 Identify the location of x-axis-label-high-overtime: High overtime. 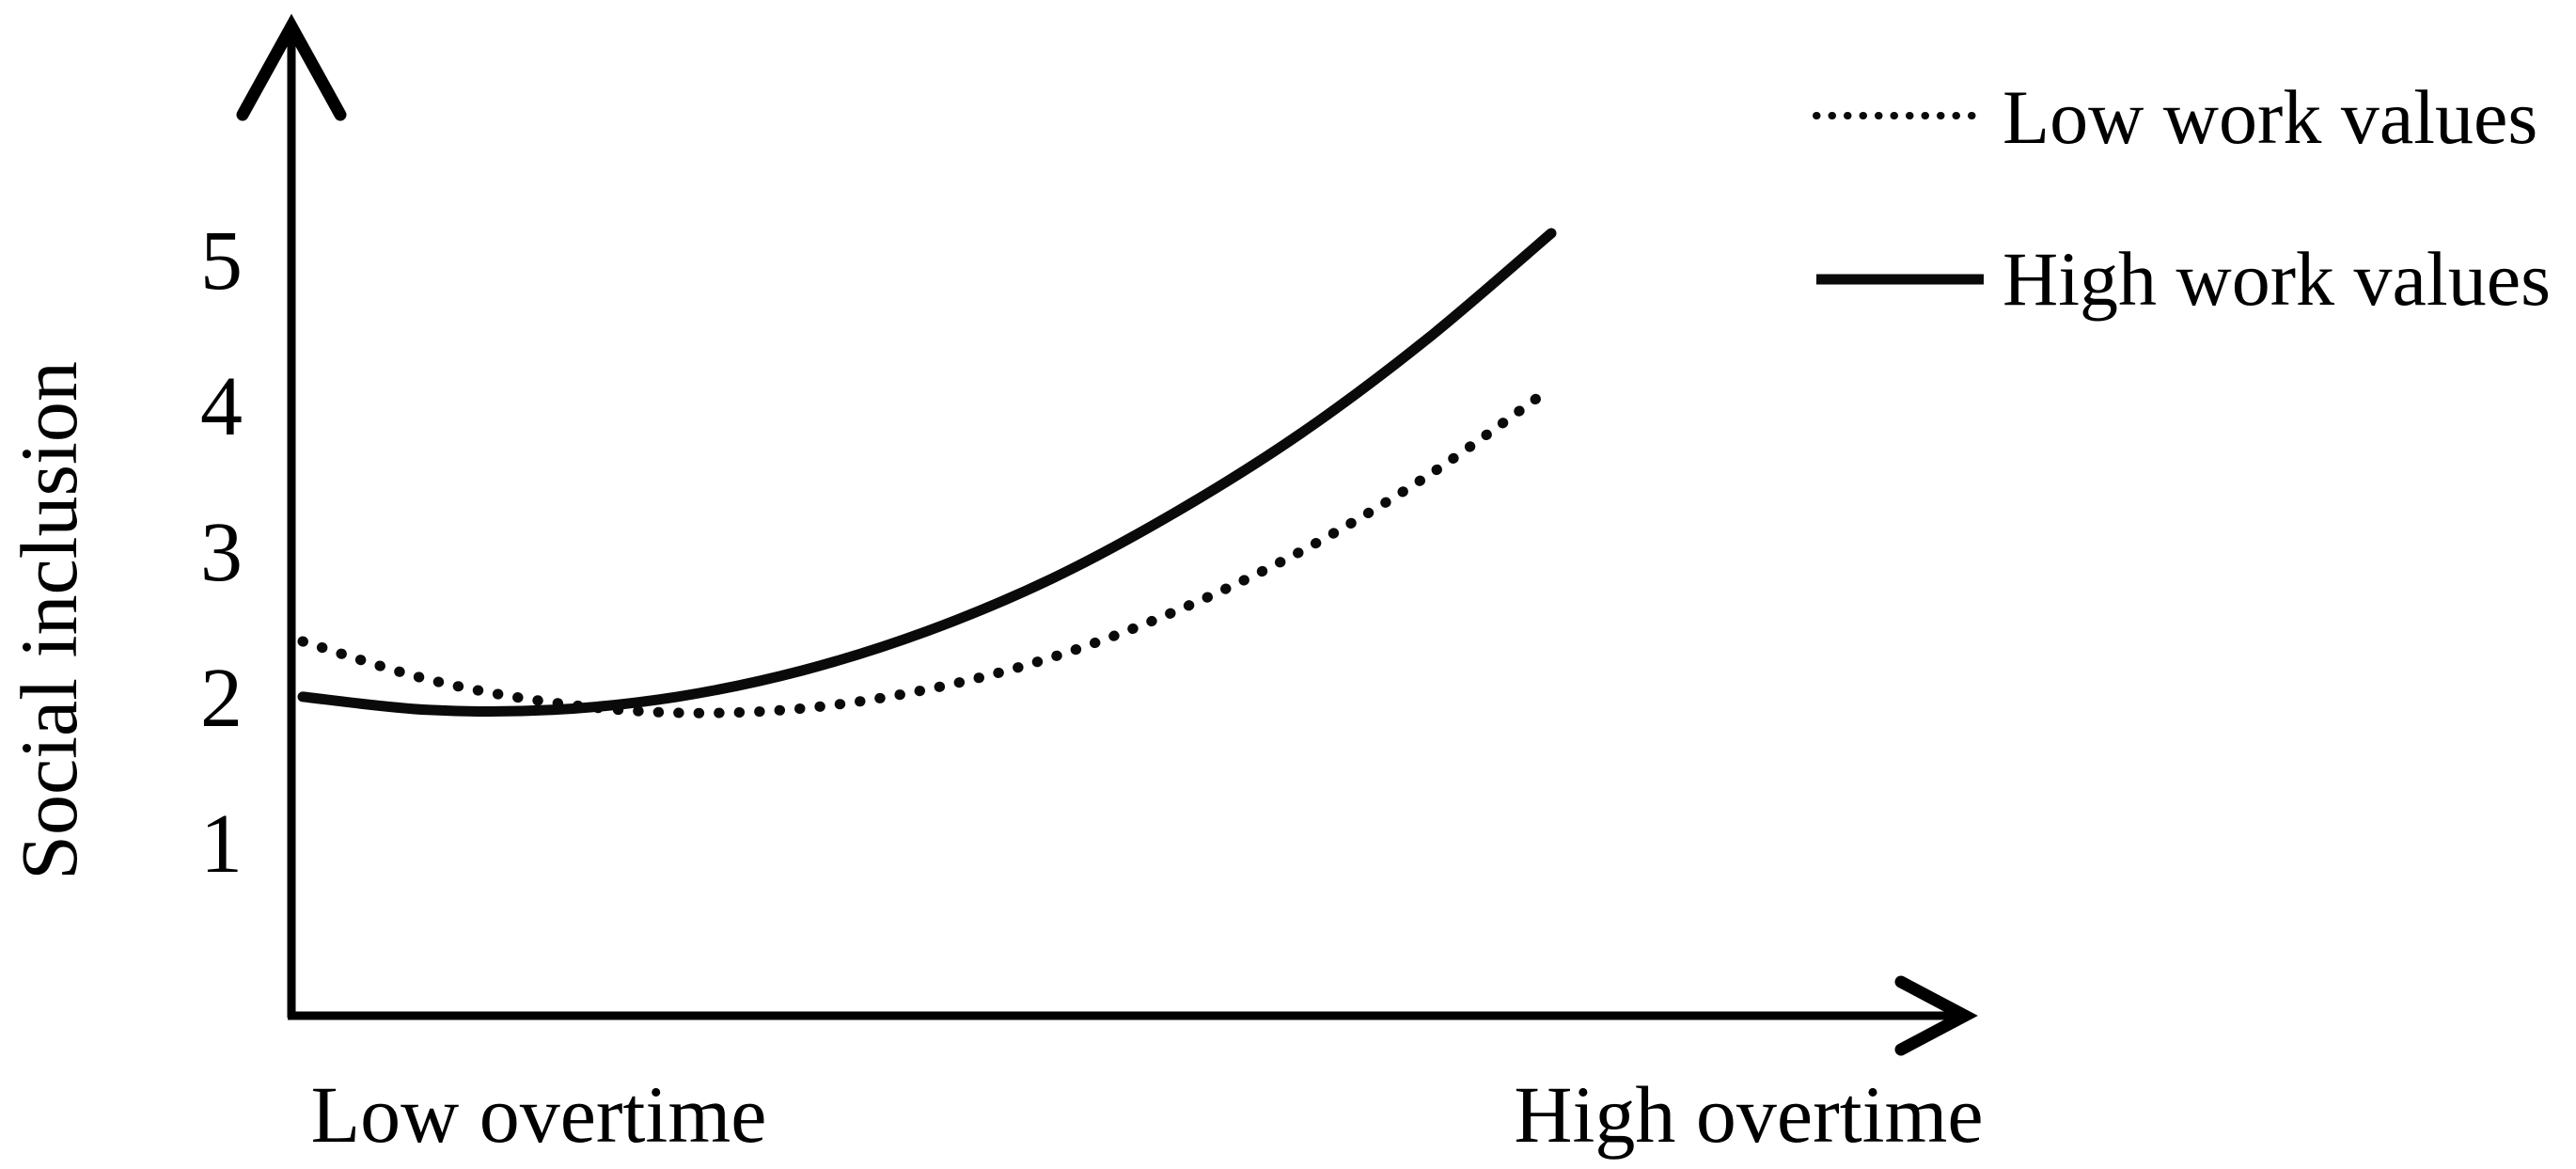
(1749, 1114).